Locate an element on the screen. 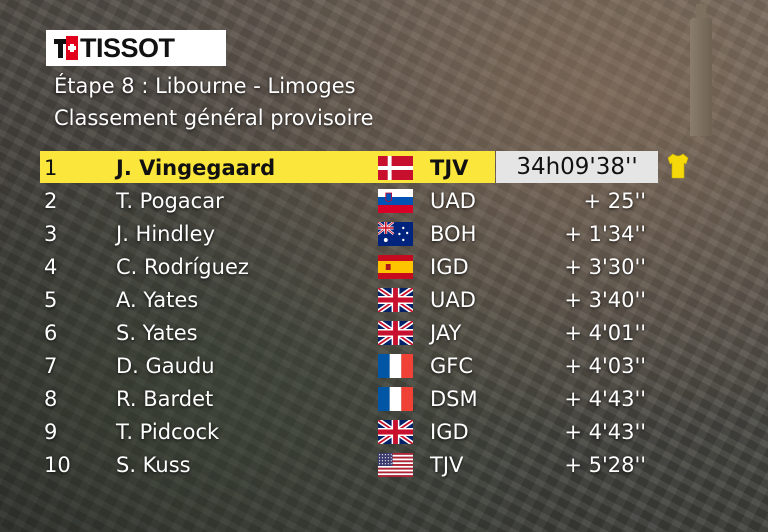 This screenshot has height=532, width=768. standings-row: 5 A. Yates UAD + 3'40'' is located at coordinates (384, 300).